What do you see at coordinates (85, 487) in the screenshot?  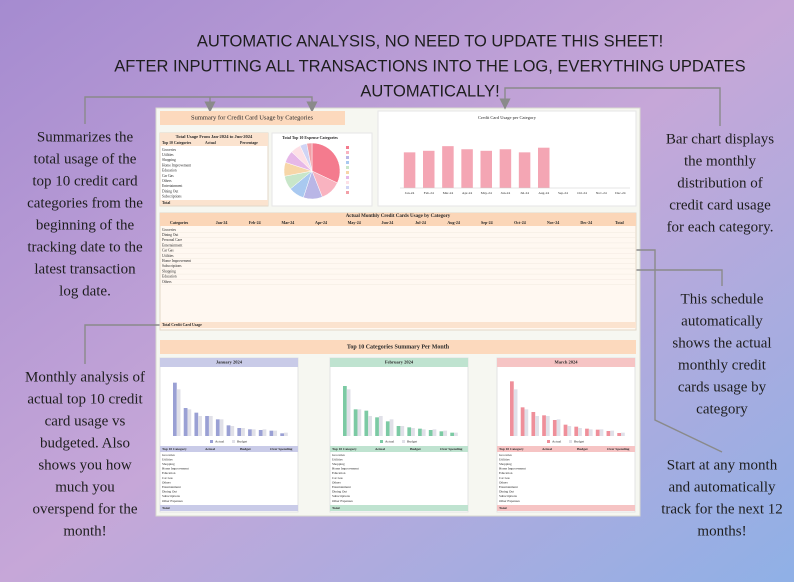 I see `annotation: much you` at bounding box center [85, 487].